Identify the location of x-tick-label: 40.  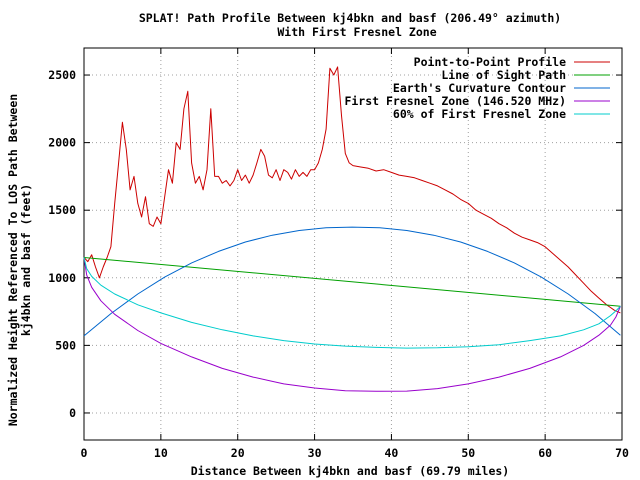
(391, 453).